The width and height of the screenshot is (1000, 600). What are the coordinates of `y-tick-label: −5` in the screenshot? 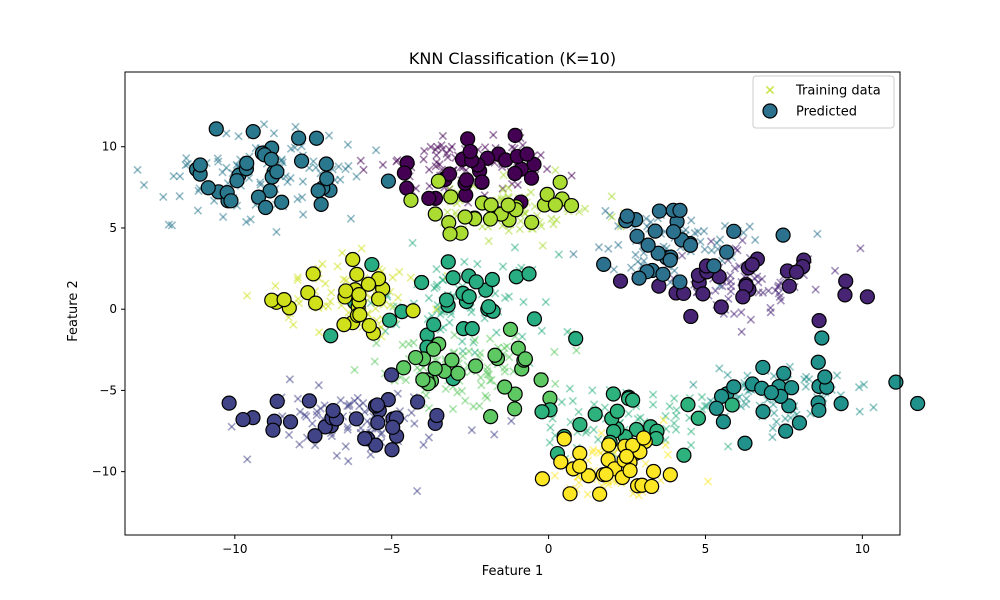 It's located at (108, 390).